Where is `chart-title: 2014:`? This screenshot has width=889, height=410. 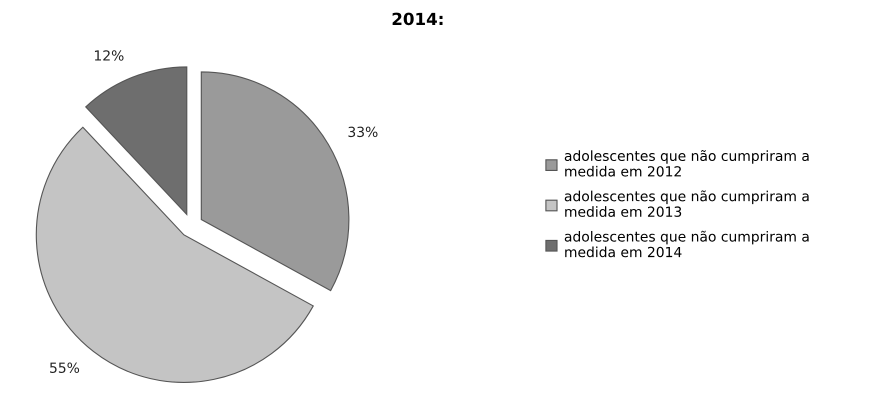
chart-title: 2014: is located at coordinates (417, 19).